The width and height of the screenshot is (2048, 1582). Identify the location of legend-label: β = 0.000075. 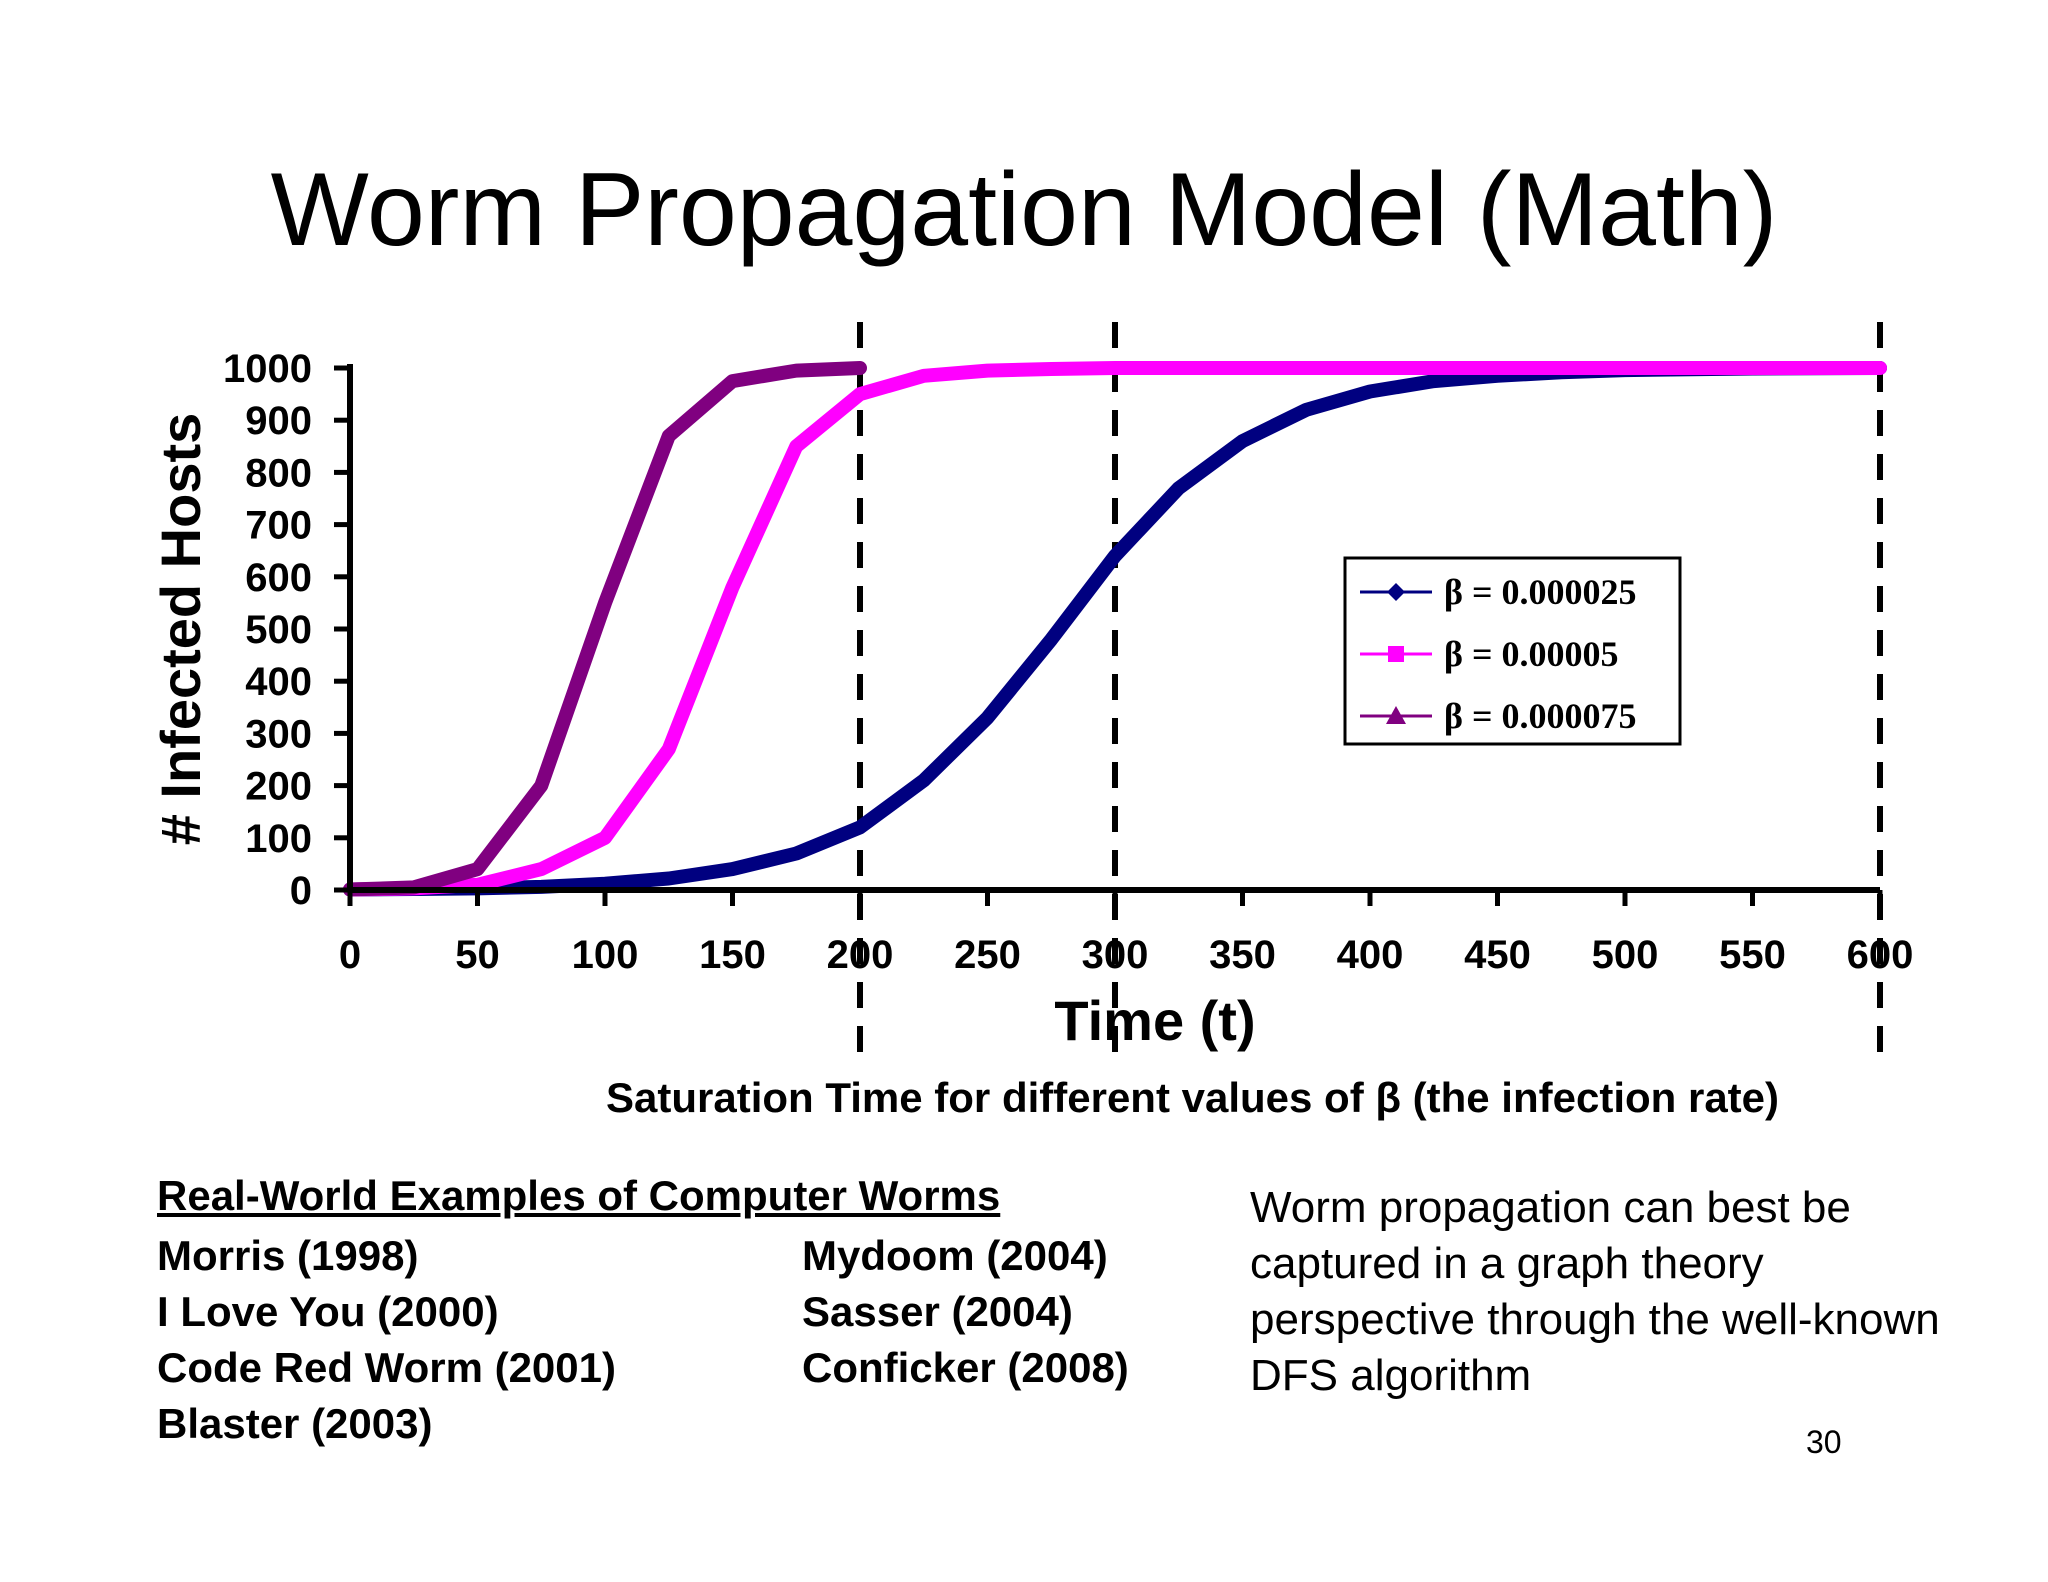
(1540, 716).